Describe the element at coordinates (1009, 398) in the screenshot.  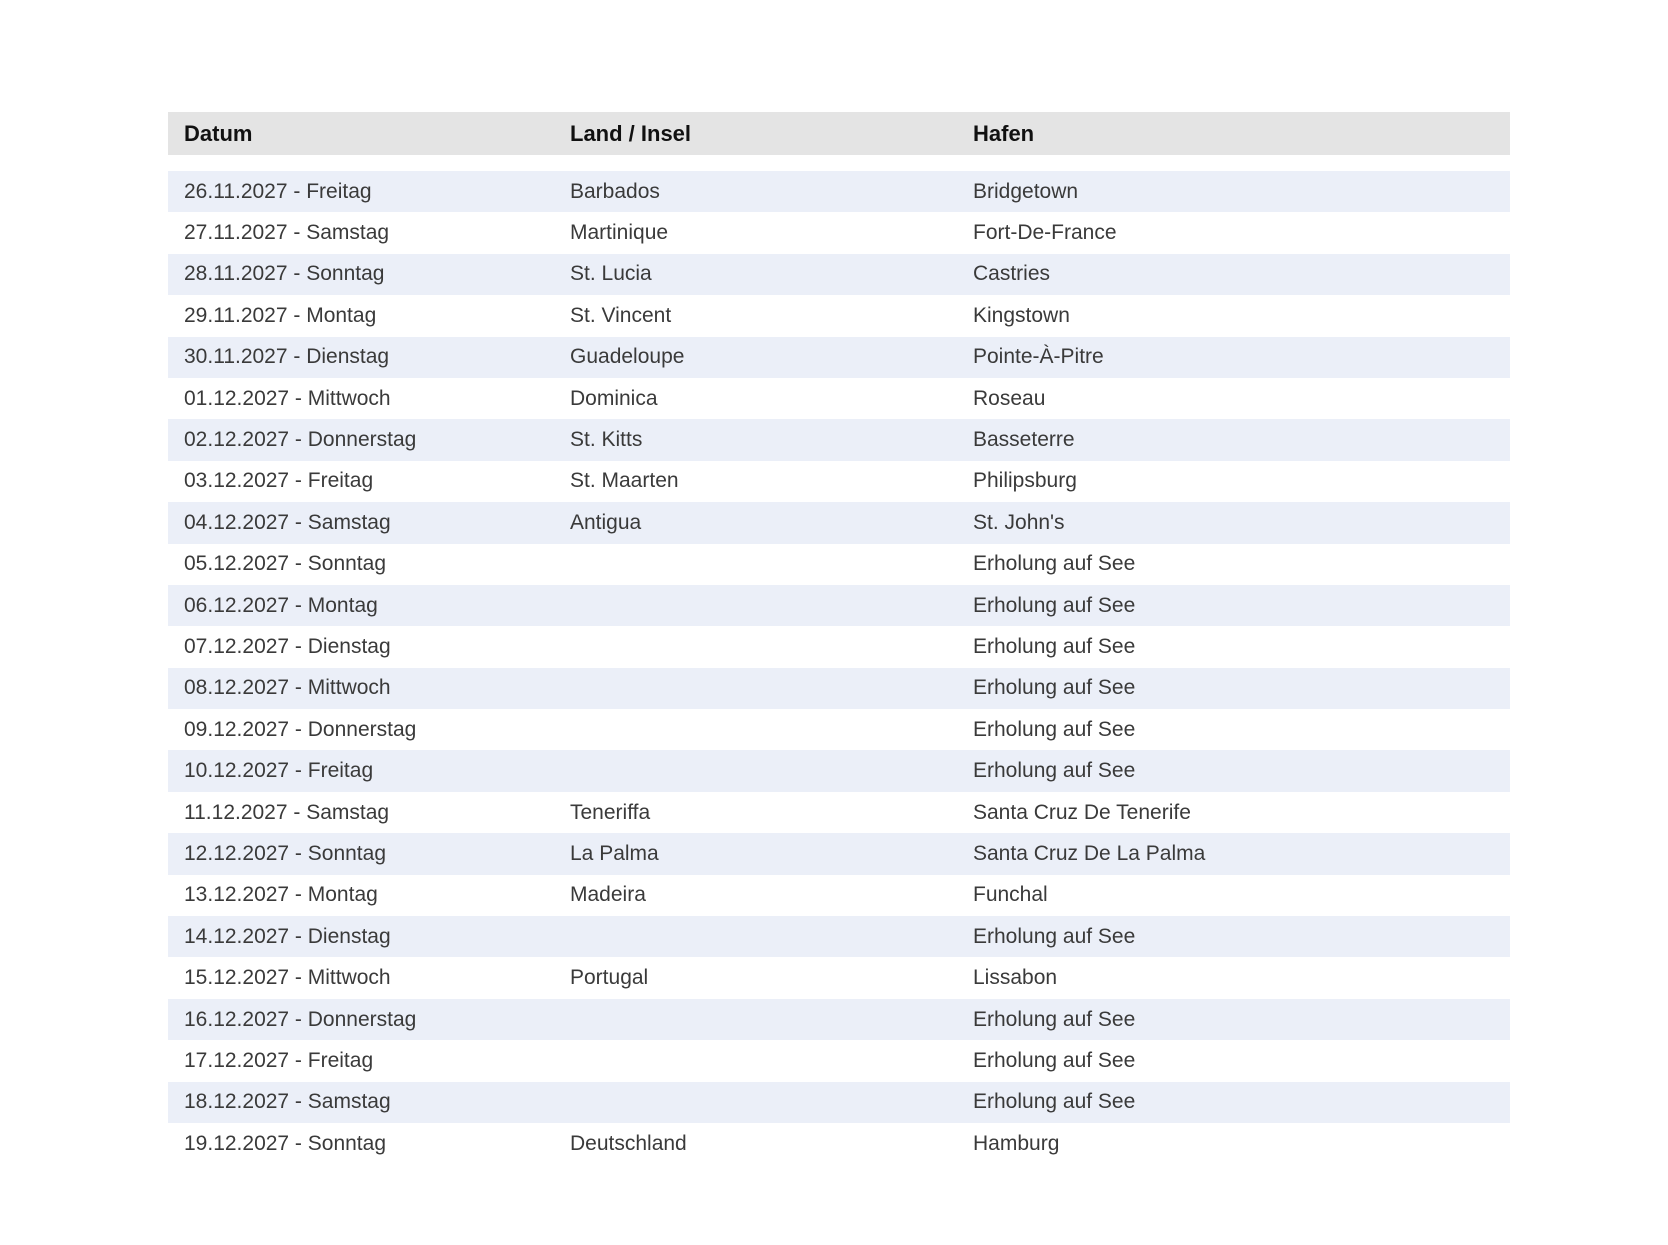
I see `cell-hafen: Roseau` at that location.